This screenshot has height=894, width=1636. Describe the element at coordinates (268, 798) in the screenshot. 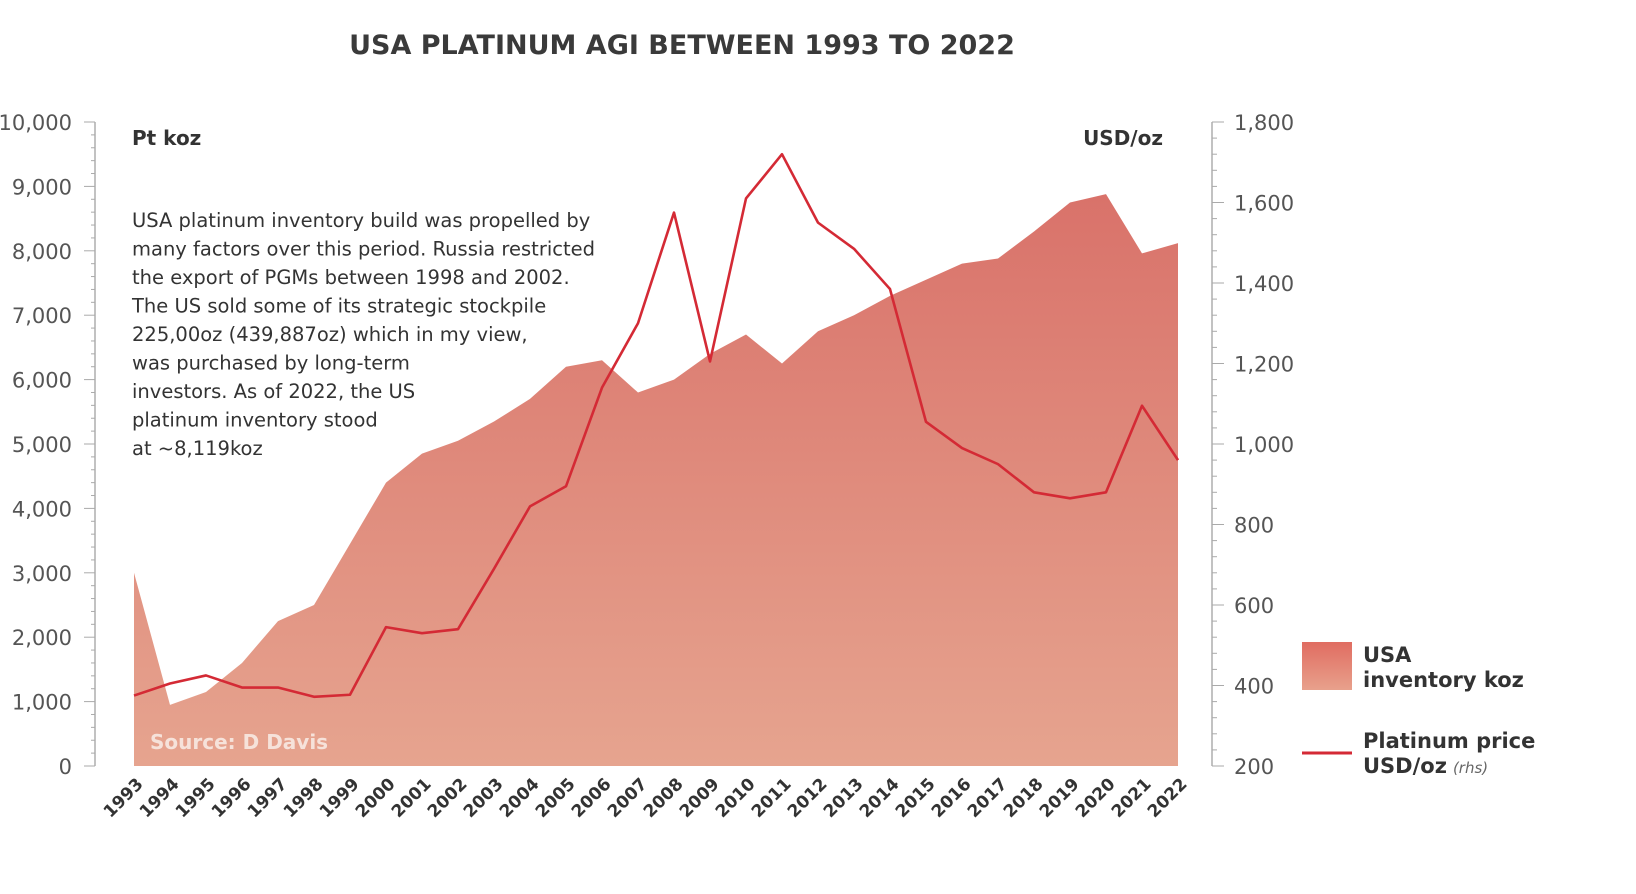

I see `x-tick-label: 1997` at that location.